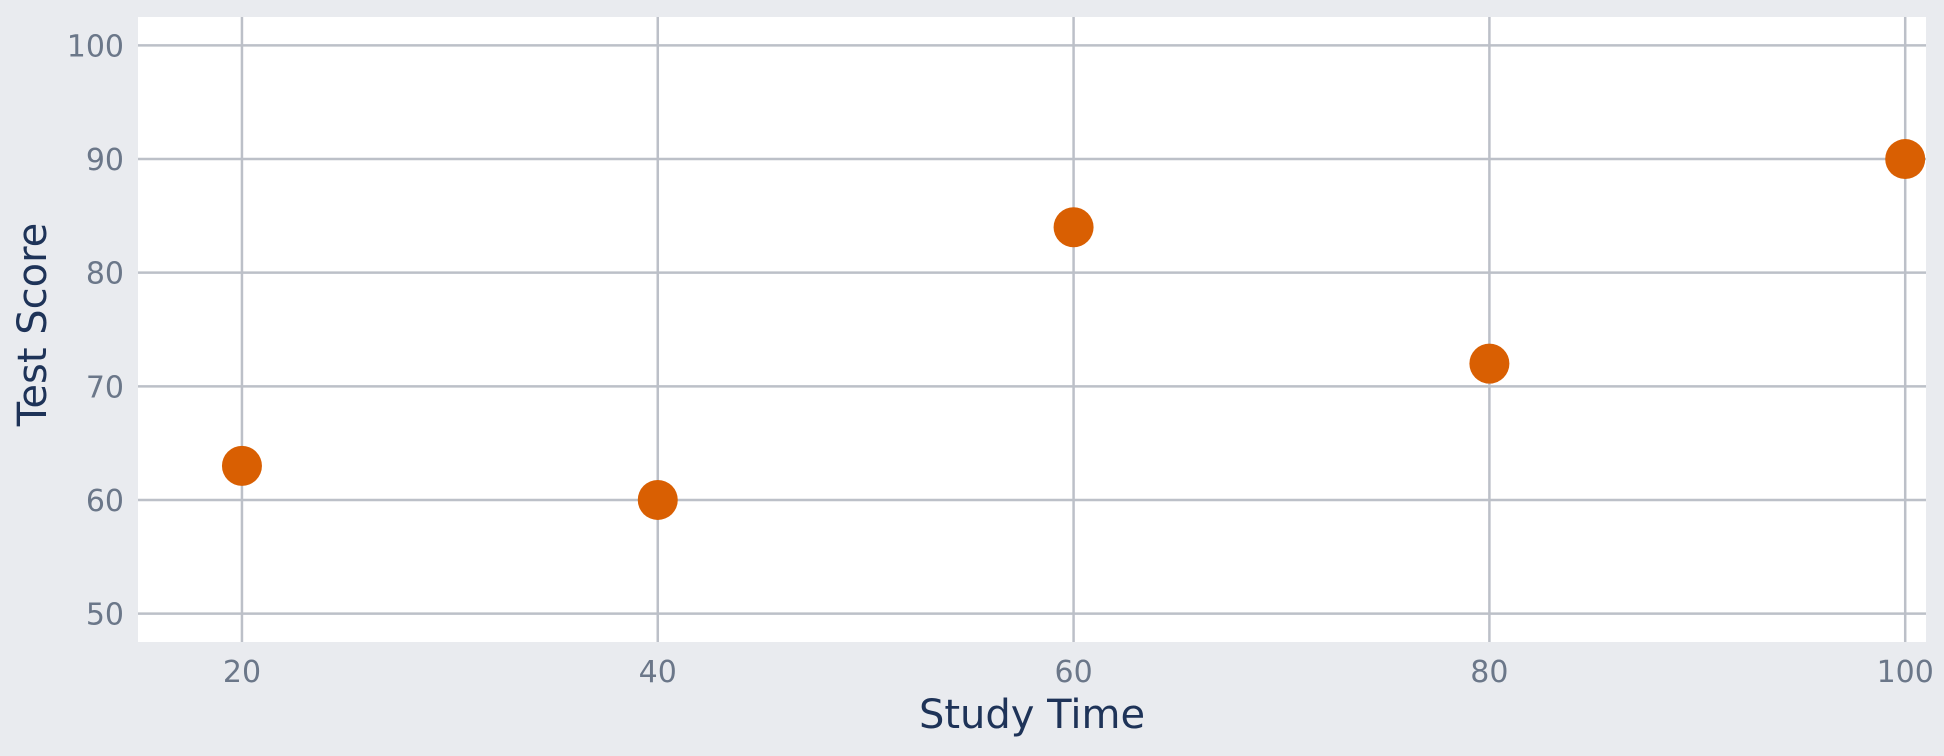 The width and height of the screenshot is (1944, 756). What do you see at coordinates (1073, 672) in the screenshot?
I see `x-tick-label: 60` at bounding box center [1073, 672].